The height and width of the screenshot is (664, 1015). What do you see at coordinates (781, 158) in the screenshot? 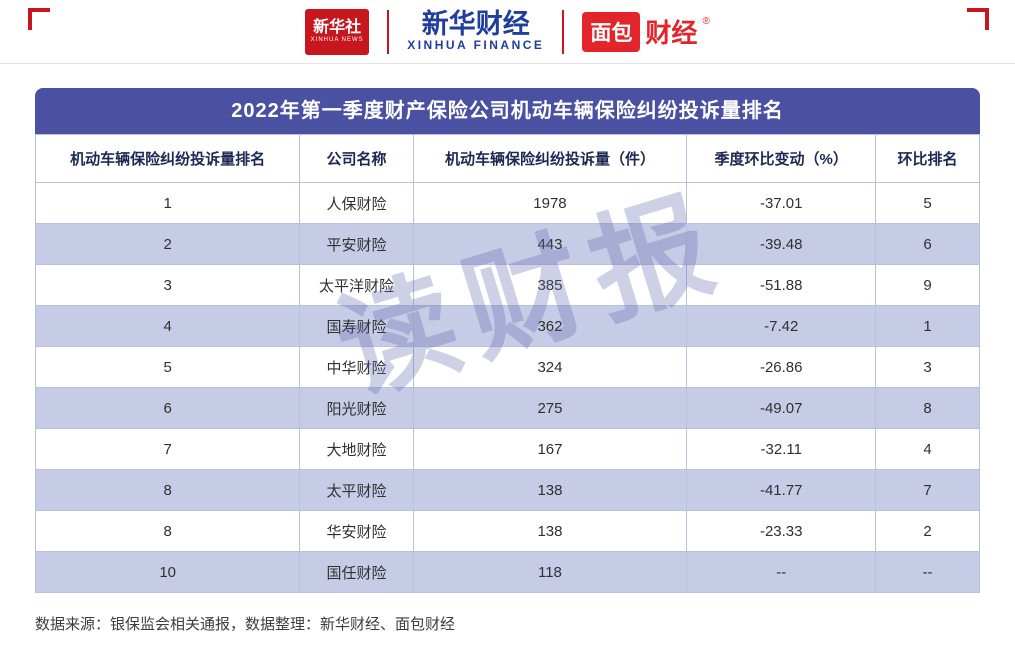
I see `col-header-qoq-change: 季度环比变动（%）` at bounding box center [781, 158].